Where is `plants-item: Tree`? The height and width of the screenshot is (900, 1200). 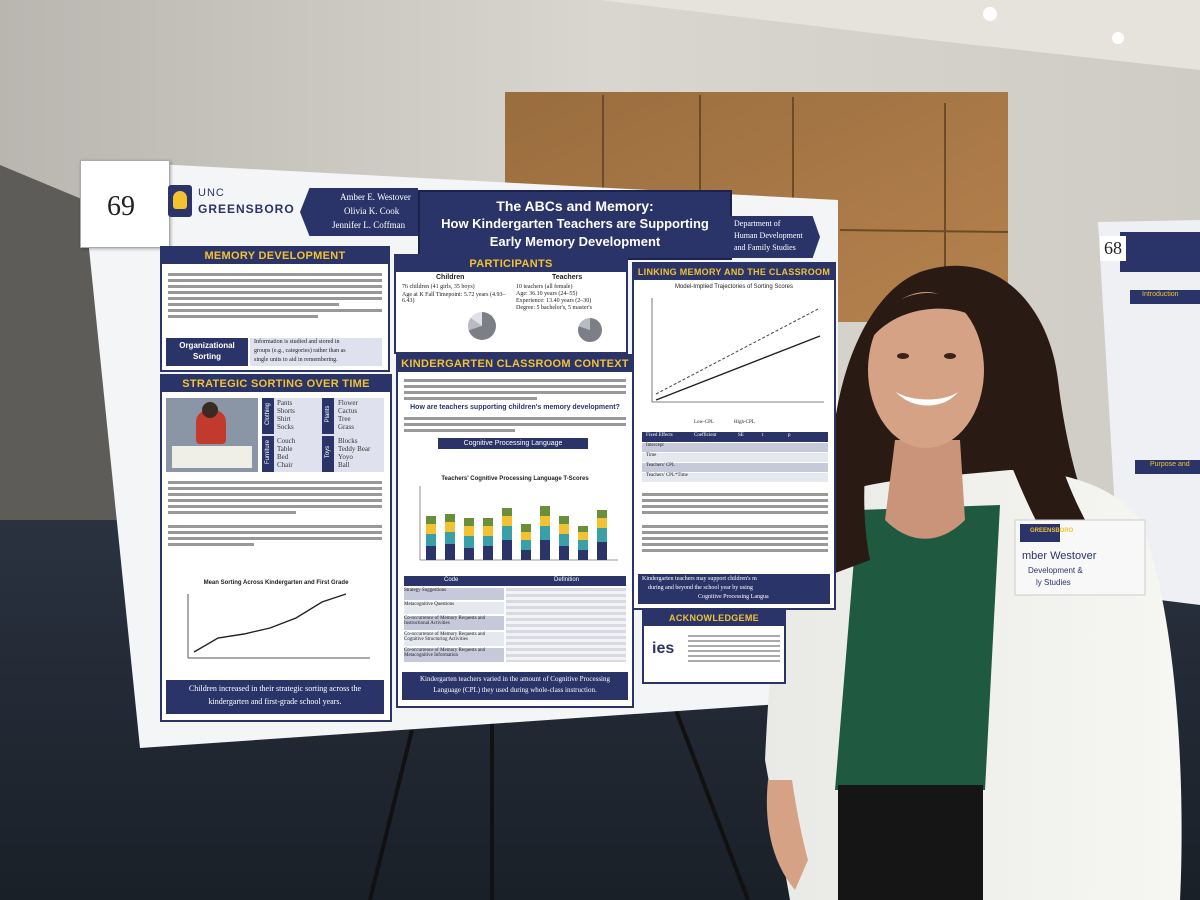
plants-item: Tree is located at coordinates (344, 419).